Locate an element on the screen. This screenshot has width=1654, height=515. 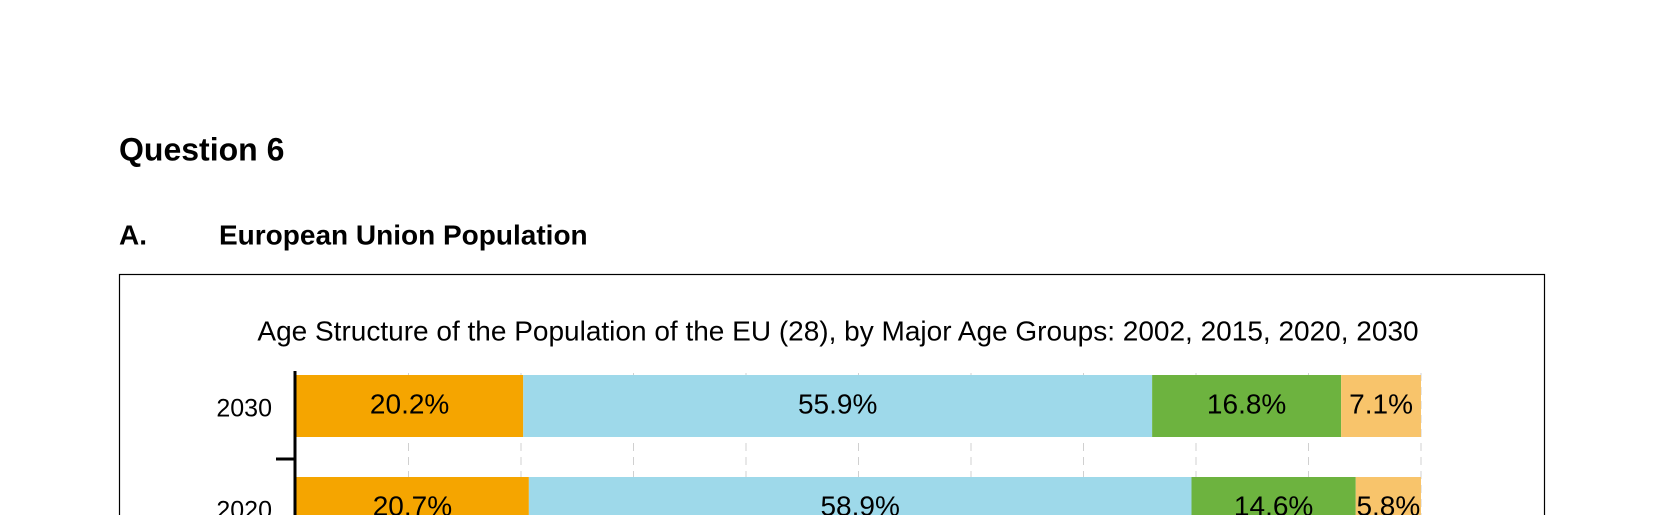
data-label: 55.9% is located at coordinates (837, 403).